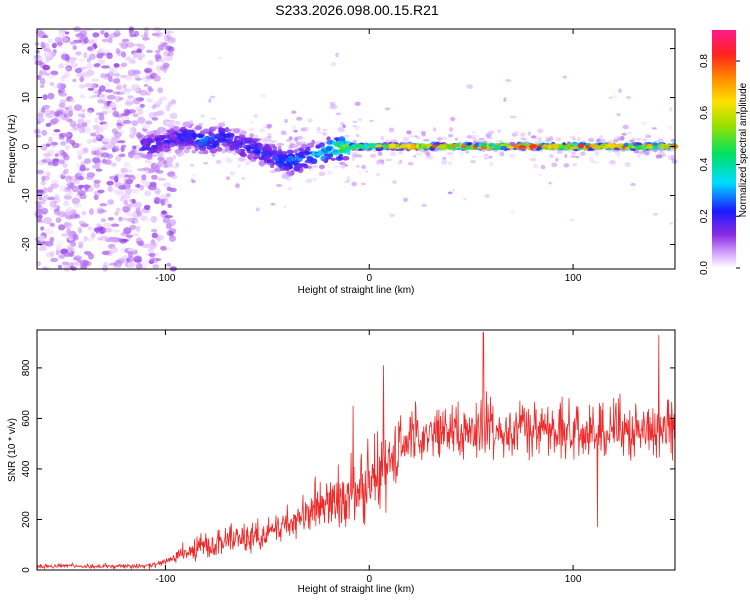 Image resolution: width=750 pixels, height=600 pixels. Describe the element at coordinates (26, 49) in the screenshot. I see `y-tick-label: 20` at that location.